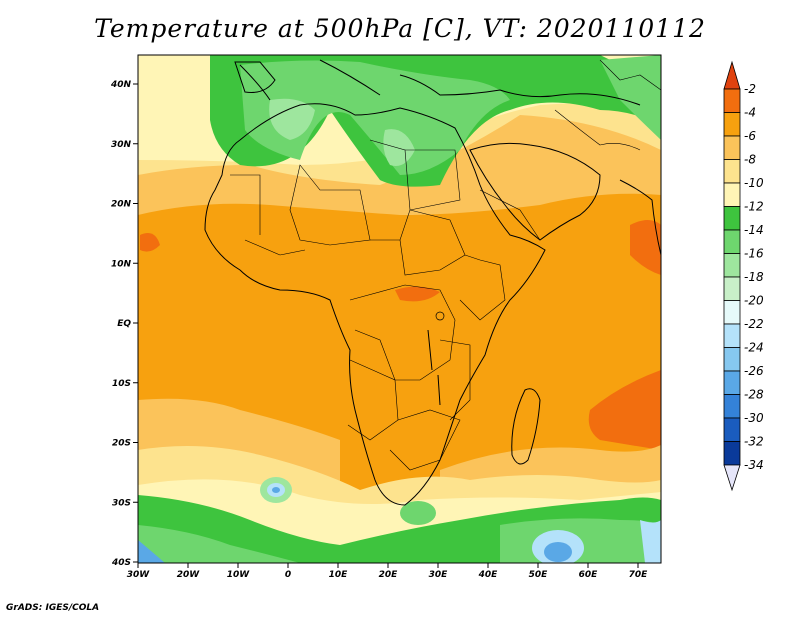  I want to click on lon-label: 0, so click(288, 575).